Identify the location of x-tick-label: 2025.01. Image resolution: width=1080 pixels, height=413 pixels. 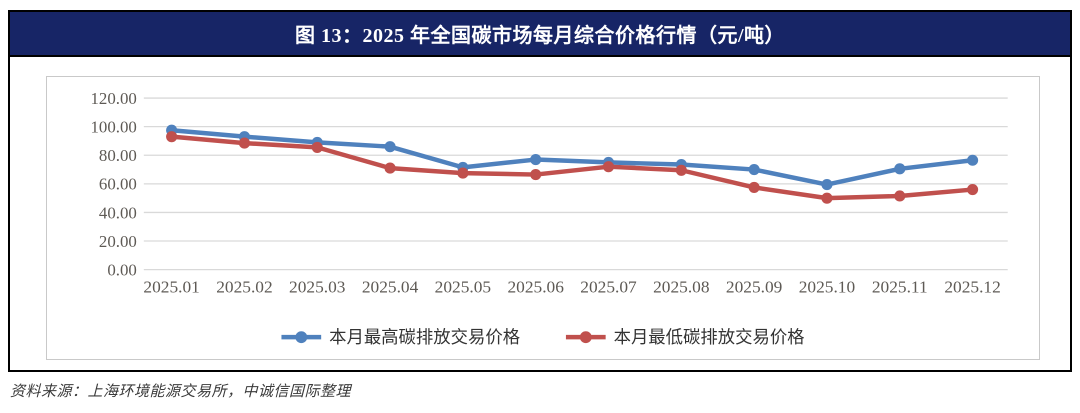
(171, 286).